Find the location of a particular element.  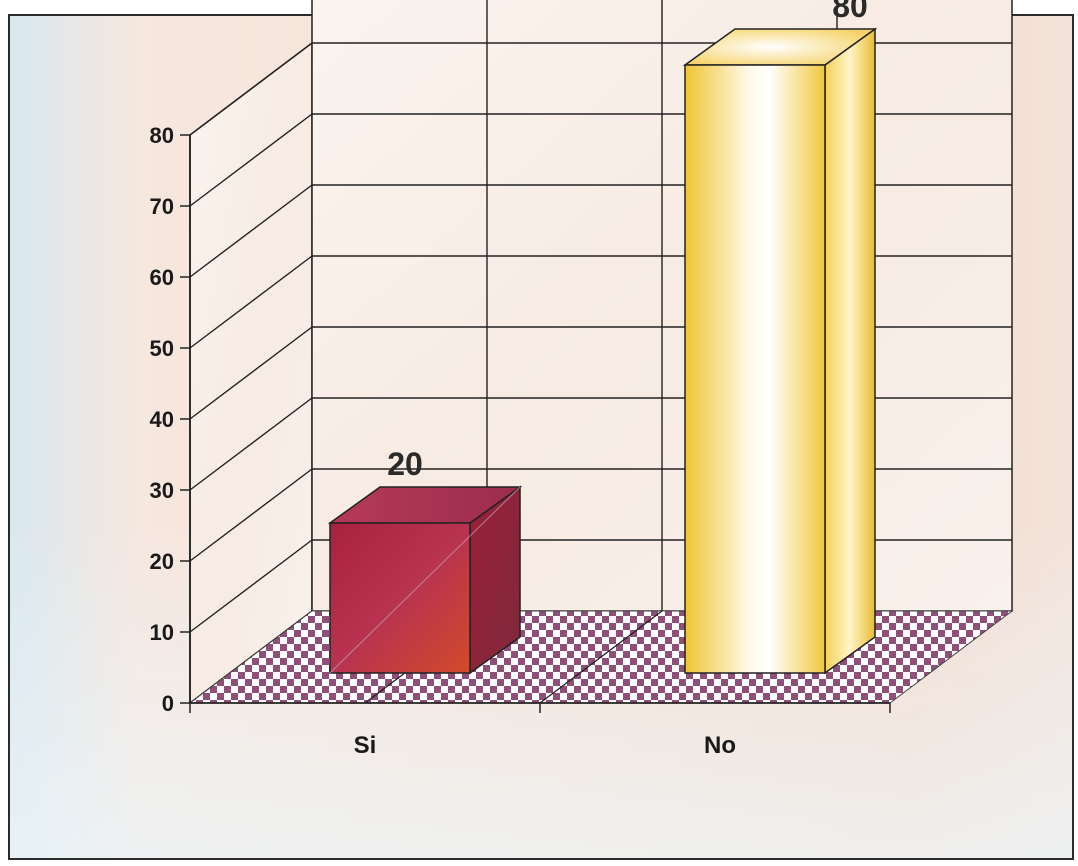

y-tick-label: 0 is located at coordinates (168, 703).